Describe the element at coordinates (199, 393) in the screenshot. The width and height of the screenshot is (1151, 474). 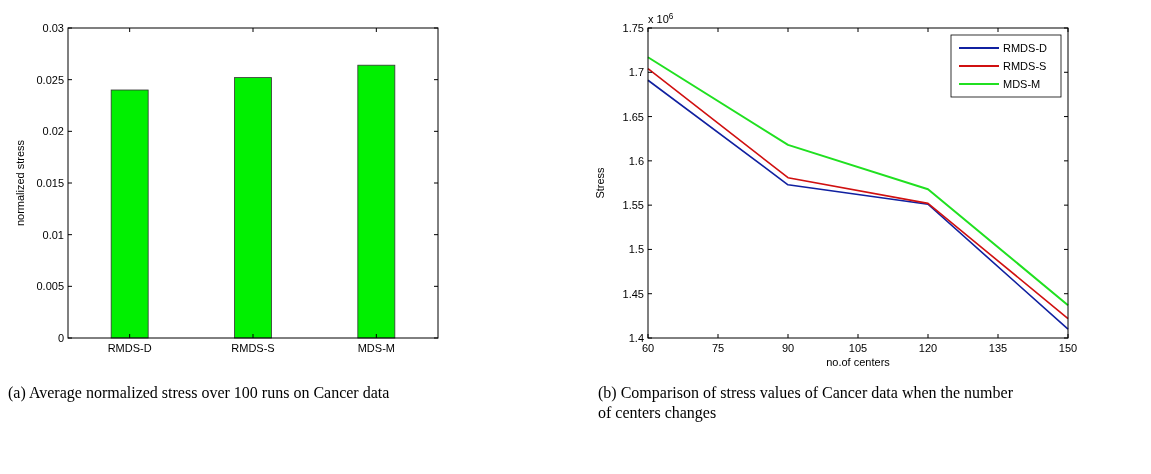
I see `text: (a) Average normalized stress over 100 runs on Cancer data` at that location.